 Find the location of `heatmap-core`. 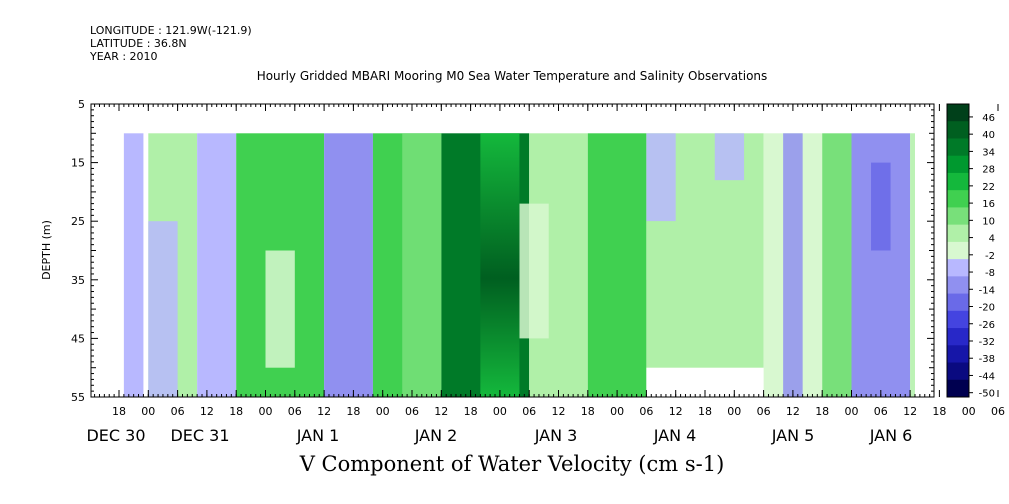

heatmap-core is located at coordinates (500, 265).